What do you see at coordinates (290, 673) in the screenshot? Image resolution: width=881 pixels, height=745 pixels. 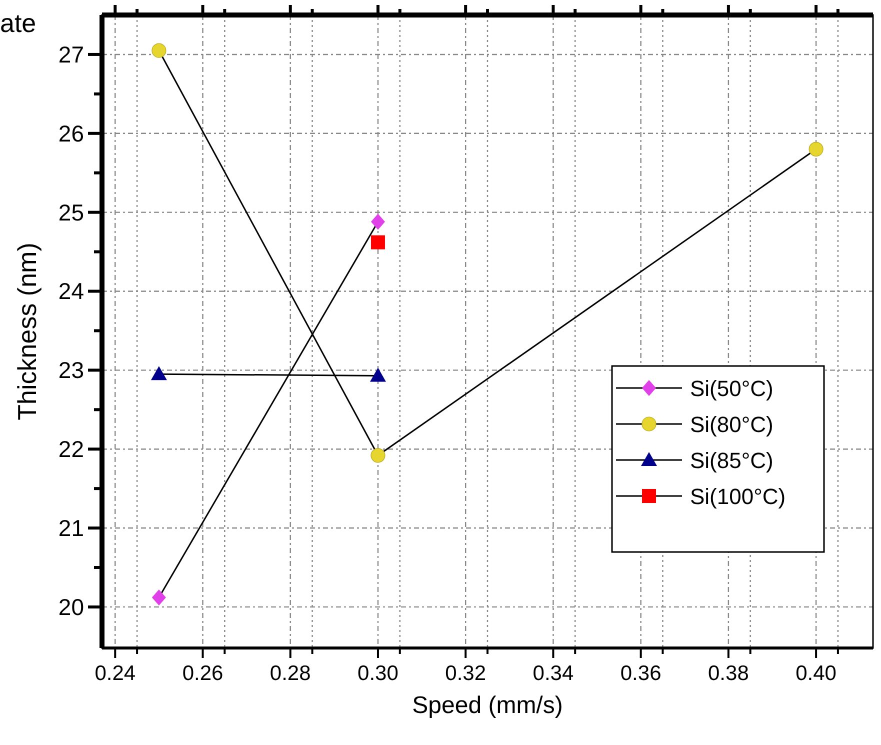 I see `x-tick-label: 0.28` at bounding box center [290, 673].